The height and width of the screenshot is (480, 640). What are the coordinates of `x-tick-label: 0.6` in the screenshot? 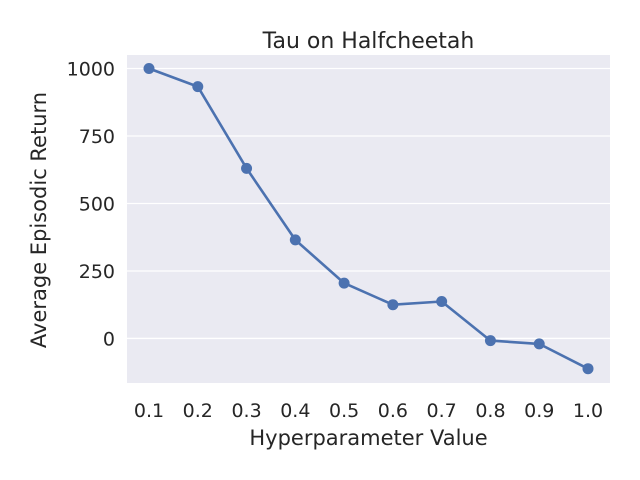 It's located at (393, 411).